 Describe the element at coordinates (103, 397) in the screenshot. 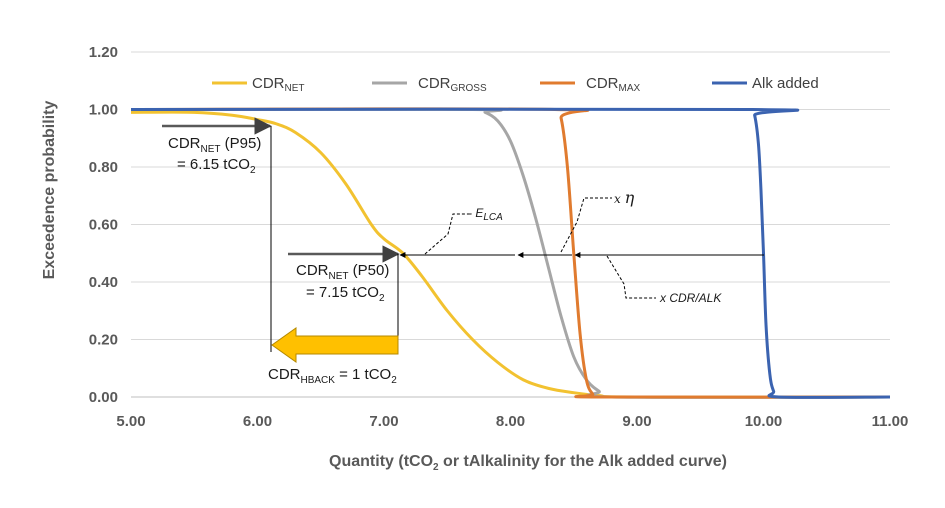

I see `y-tick-label: 0.00` at that location.